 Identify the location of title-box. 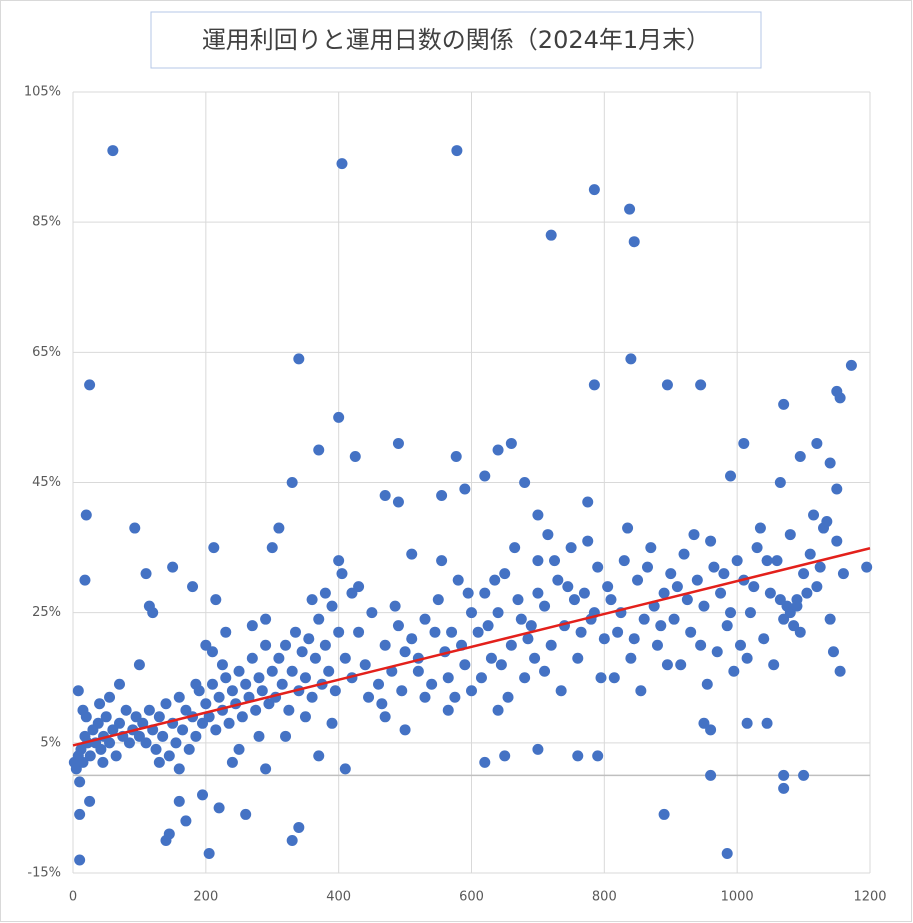
(456, 40).